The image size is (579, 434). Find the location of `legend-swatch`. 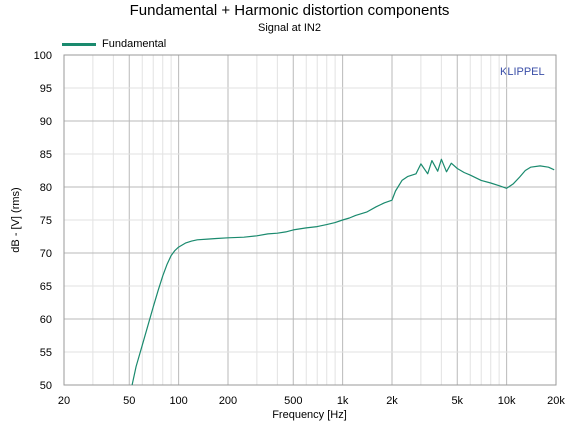

legend-swatch is located at coordinates (79, 44).